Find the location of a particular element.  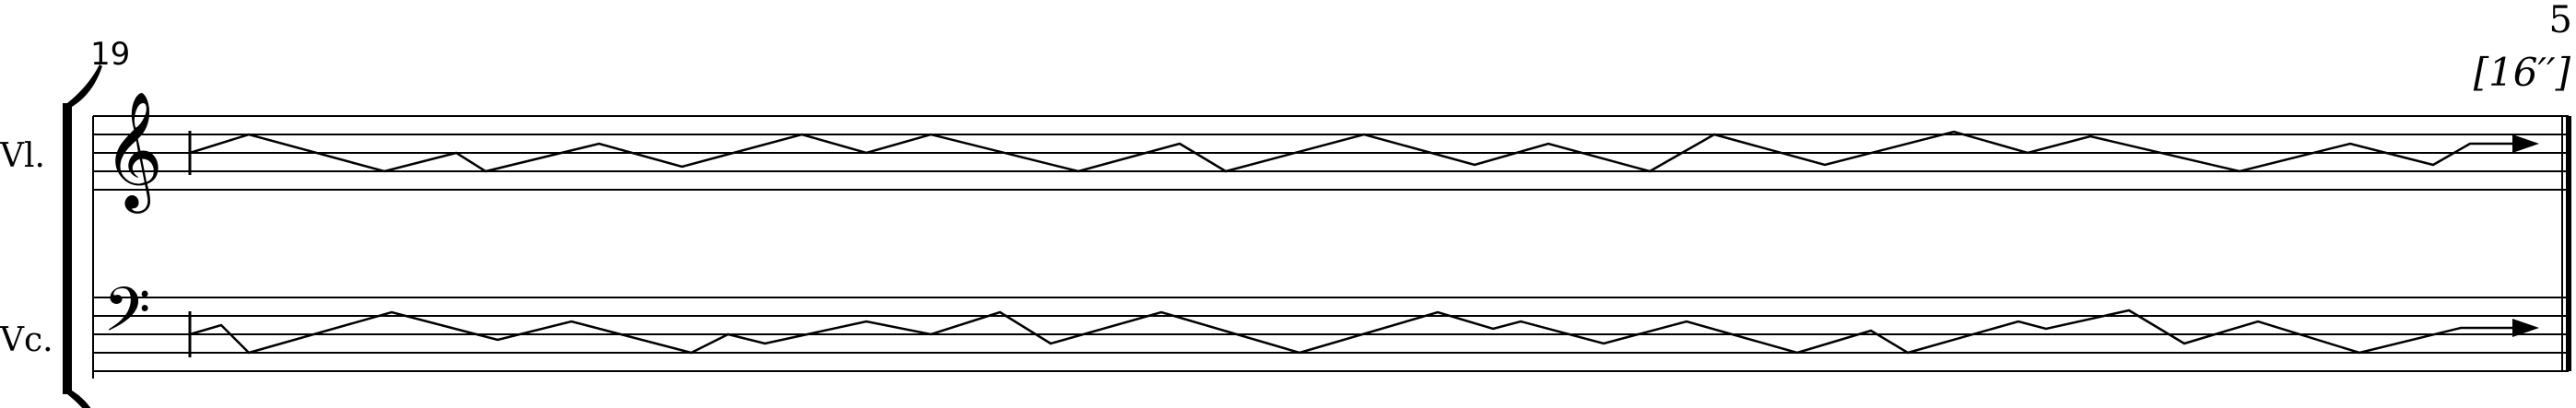

final-barline is located at coordinates (2566, 243).